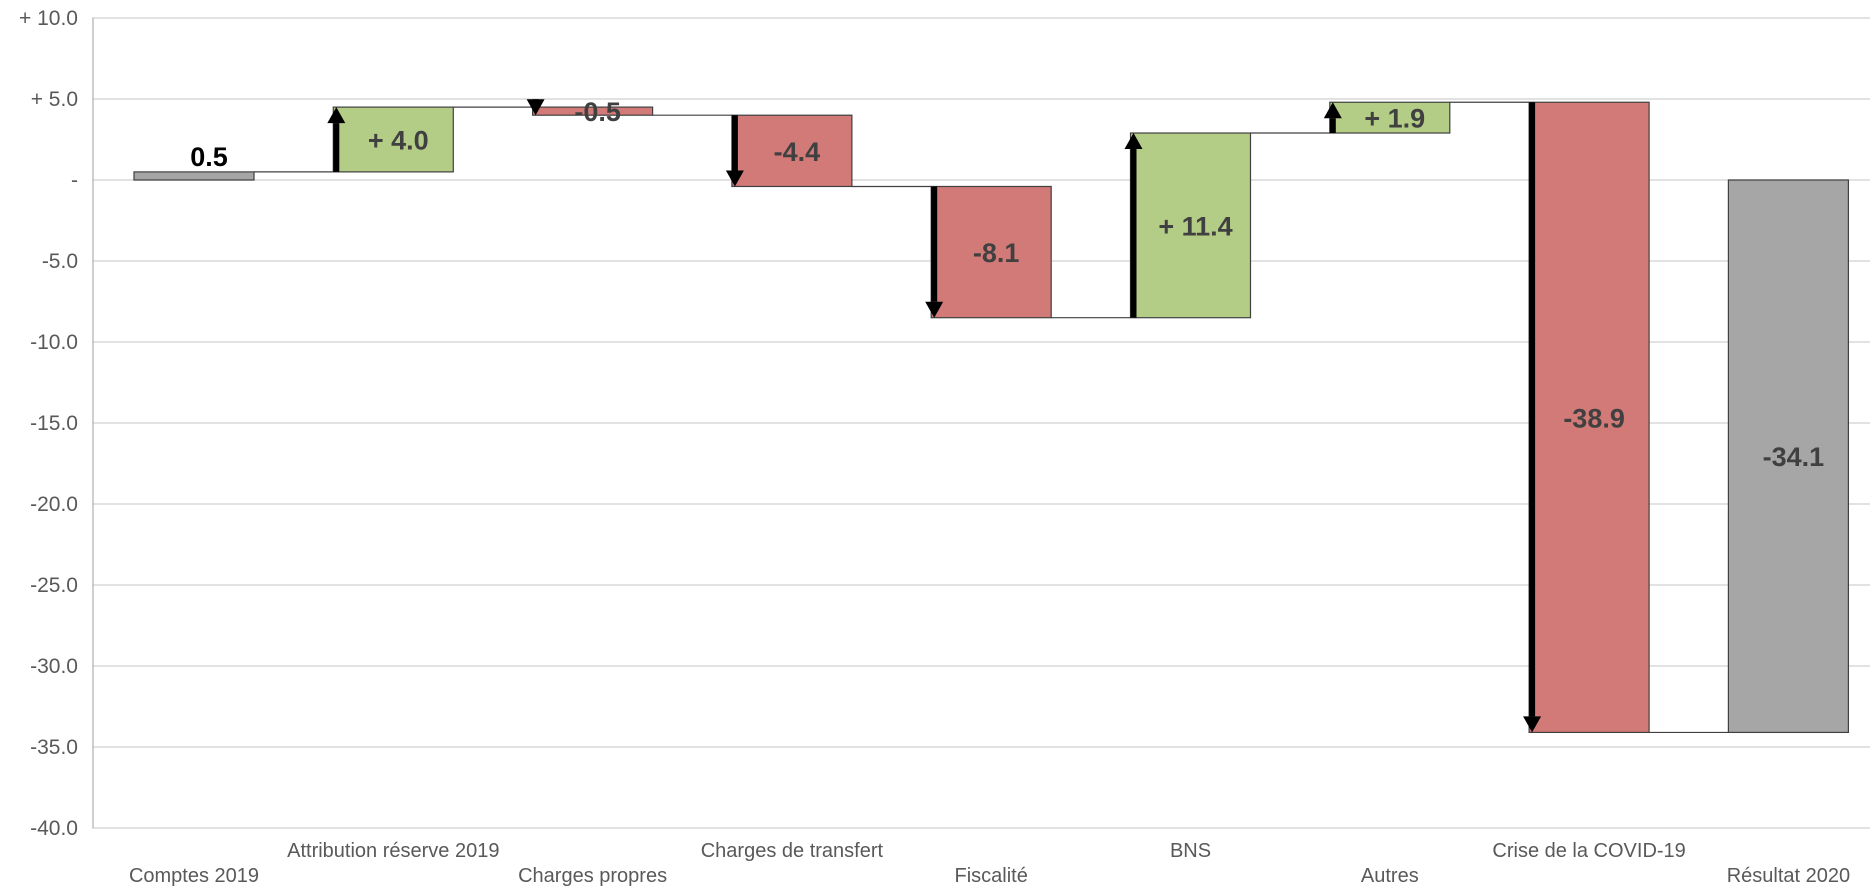 Image resolution: width=1872 pixels, height=893 pixels. I want to click on y-tick-label: -35.0, so click(54, 747).